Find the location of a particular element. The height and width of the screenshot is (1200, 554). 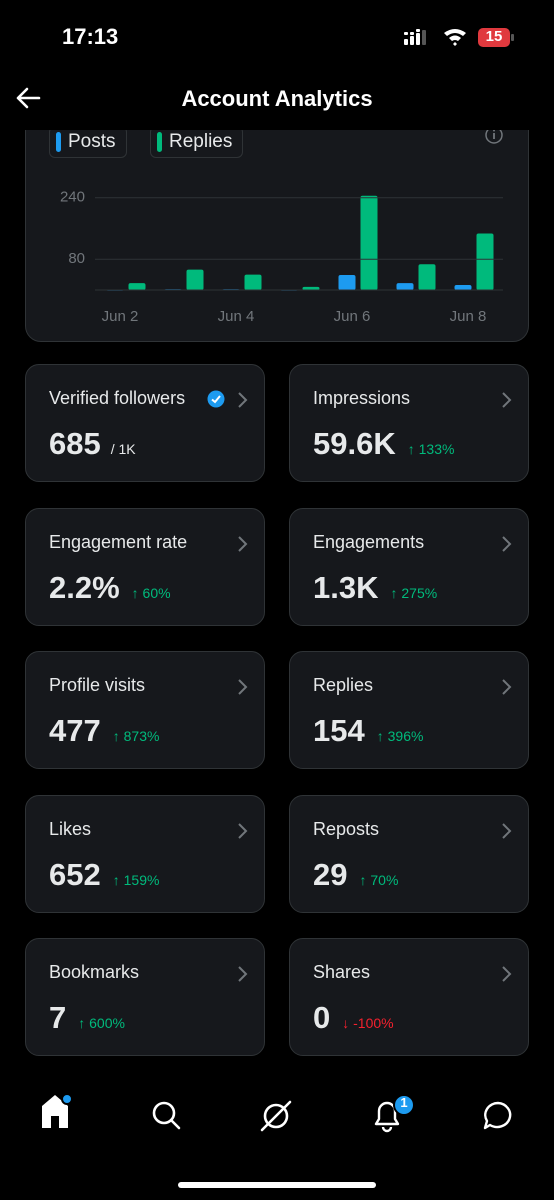

metric-label: Bookmarks is located at coordinates (94, 972).